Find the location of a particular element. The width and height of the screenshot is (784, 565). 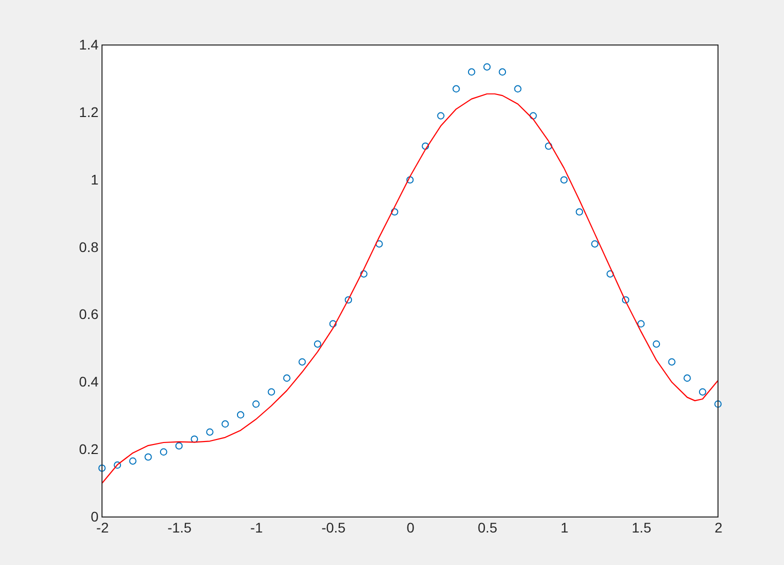

x-tick-label: 0.5 is located at coordinates (488, 528).